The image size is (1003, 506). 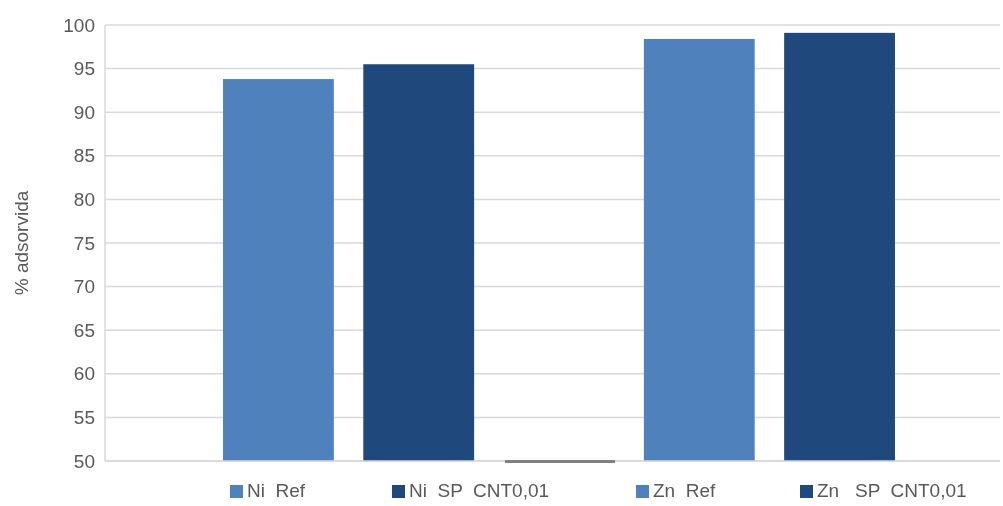 What do you see at coordinates (21, 243) in the screenshot?
I see `y-axis-title: % adsorvida` at bounding box center [21, 243].